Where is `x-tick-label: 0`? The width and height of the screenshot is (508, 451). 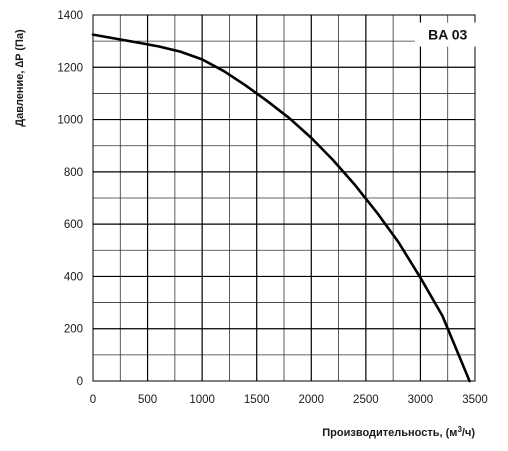 x-tick-label: 0 is located at coordinates (93, 400).